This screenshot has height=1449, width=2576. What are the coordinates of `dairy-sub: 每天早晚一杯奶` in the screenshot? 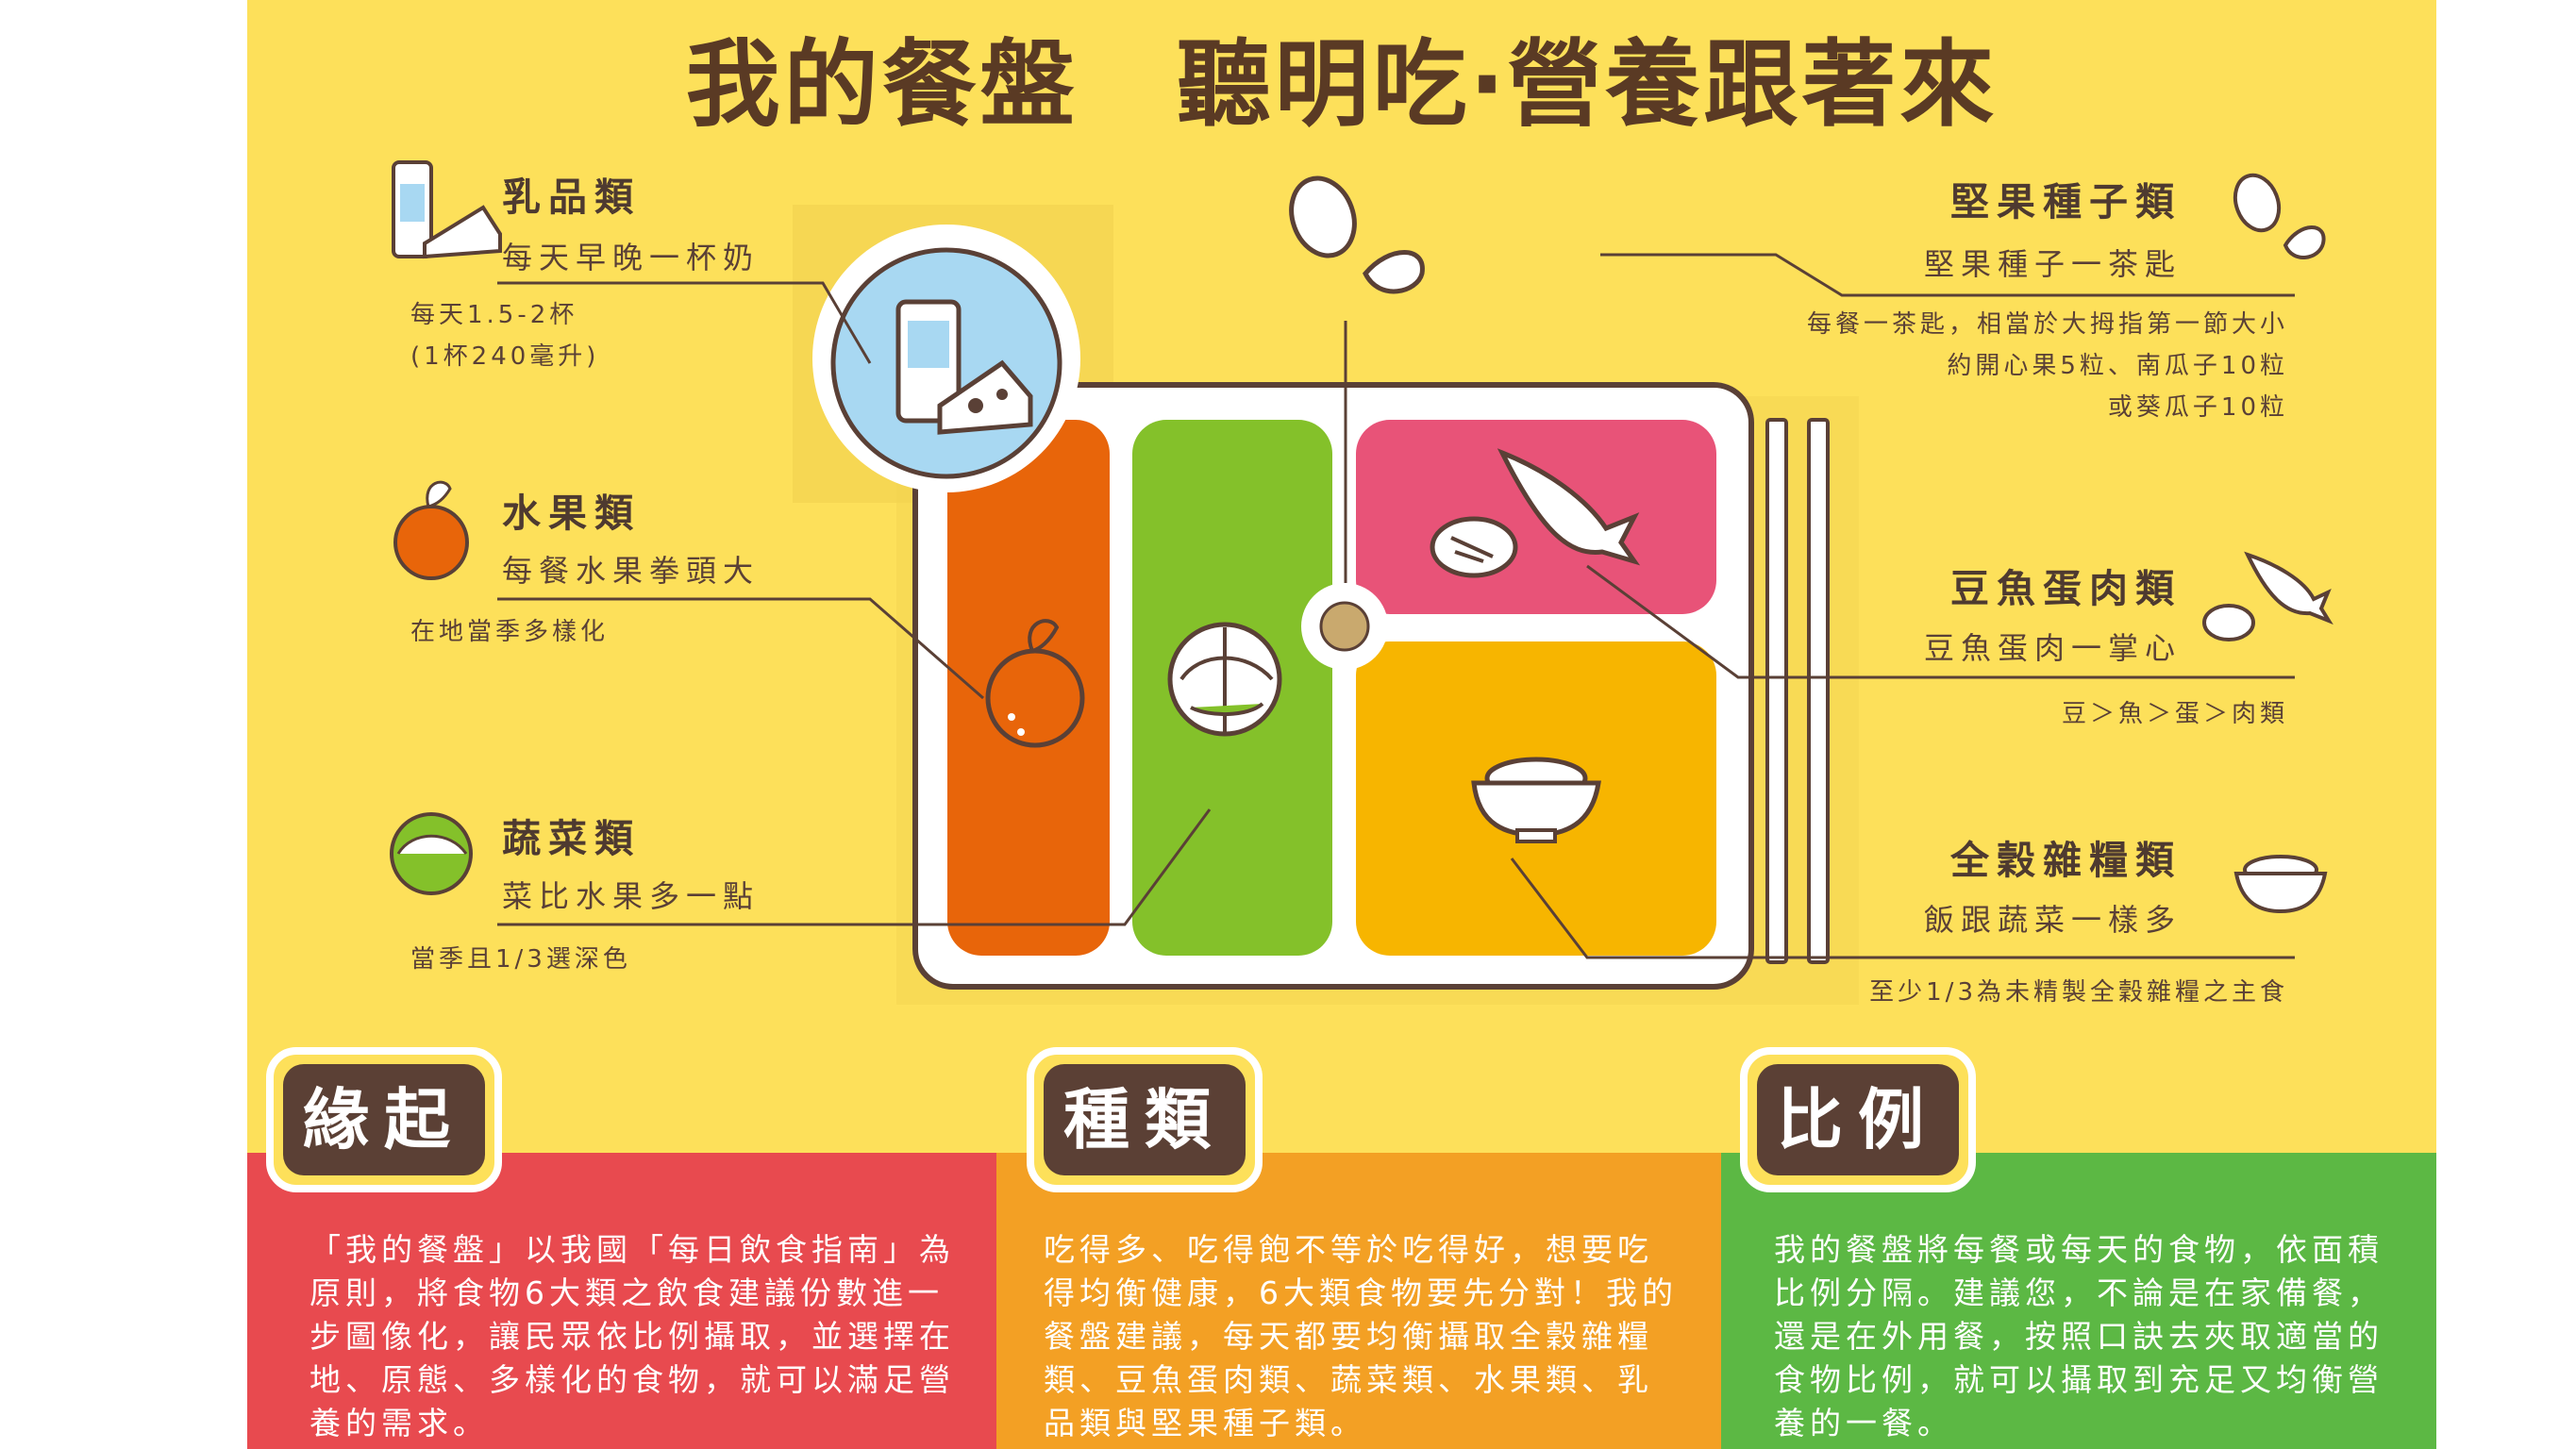 It's located at (631, 257).